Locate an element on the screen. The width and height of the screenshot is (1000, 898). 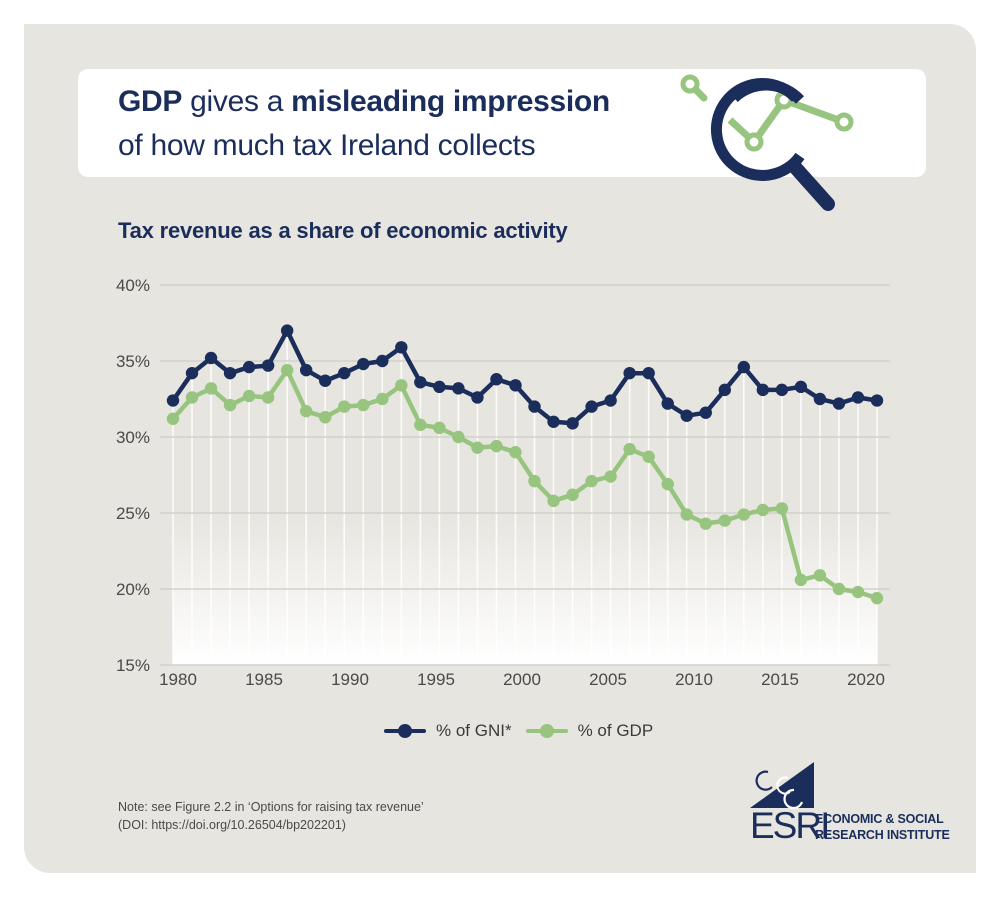
y-tick-label: 25% is located at coordinates (133, 513).